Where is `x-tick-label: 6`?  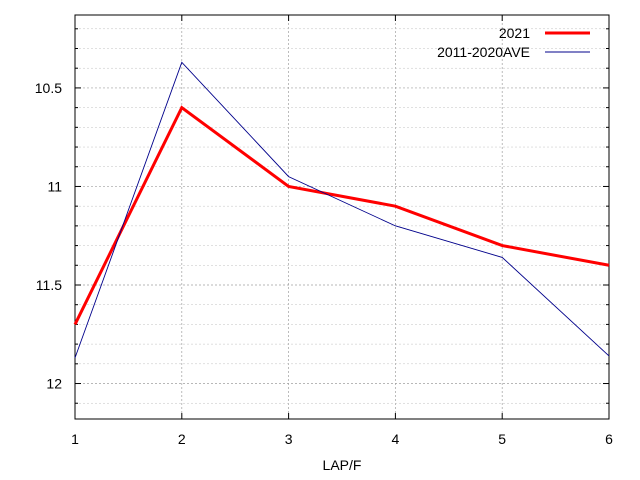 x-tick-label: 6 is located at coordinates (609, 439).